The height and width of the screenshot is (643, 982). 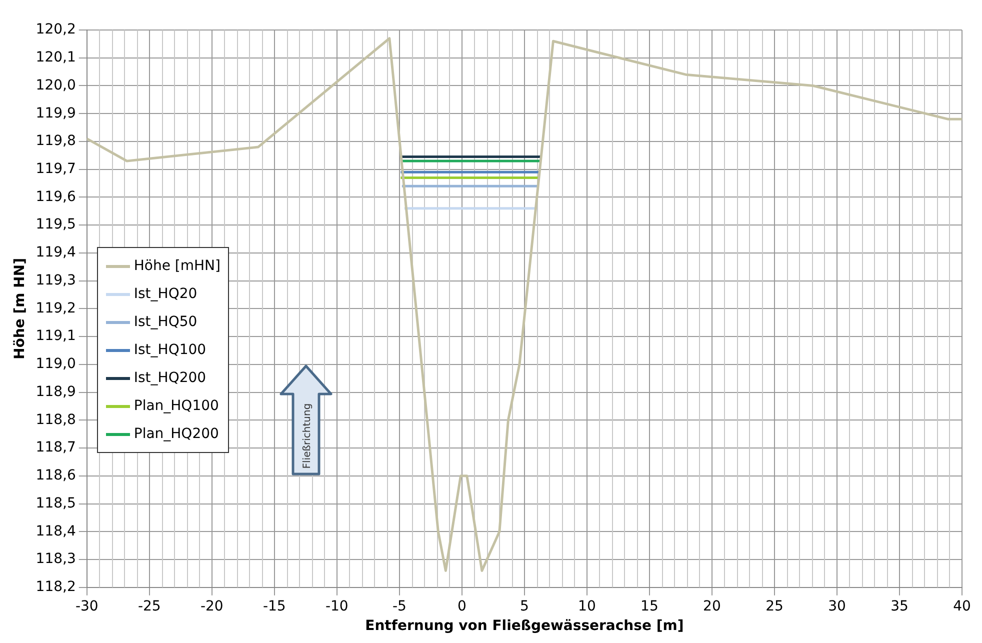 I want to click on y-tick-label: 119,3, so click(x=56, y=280).